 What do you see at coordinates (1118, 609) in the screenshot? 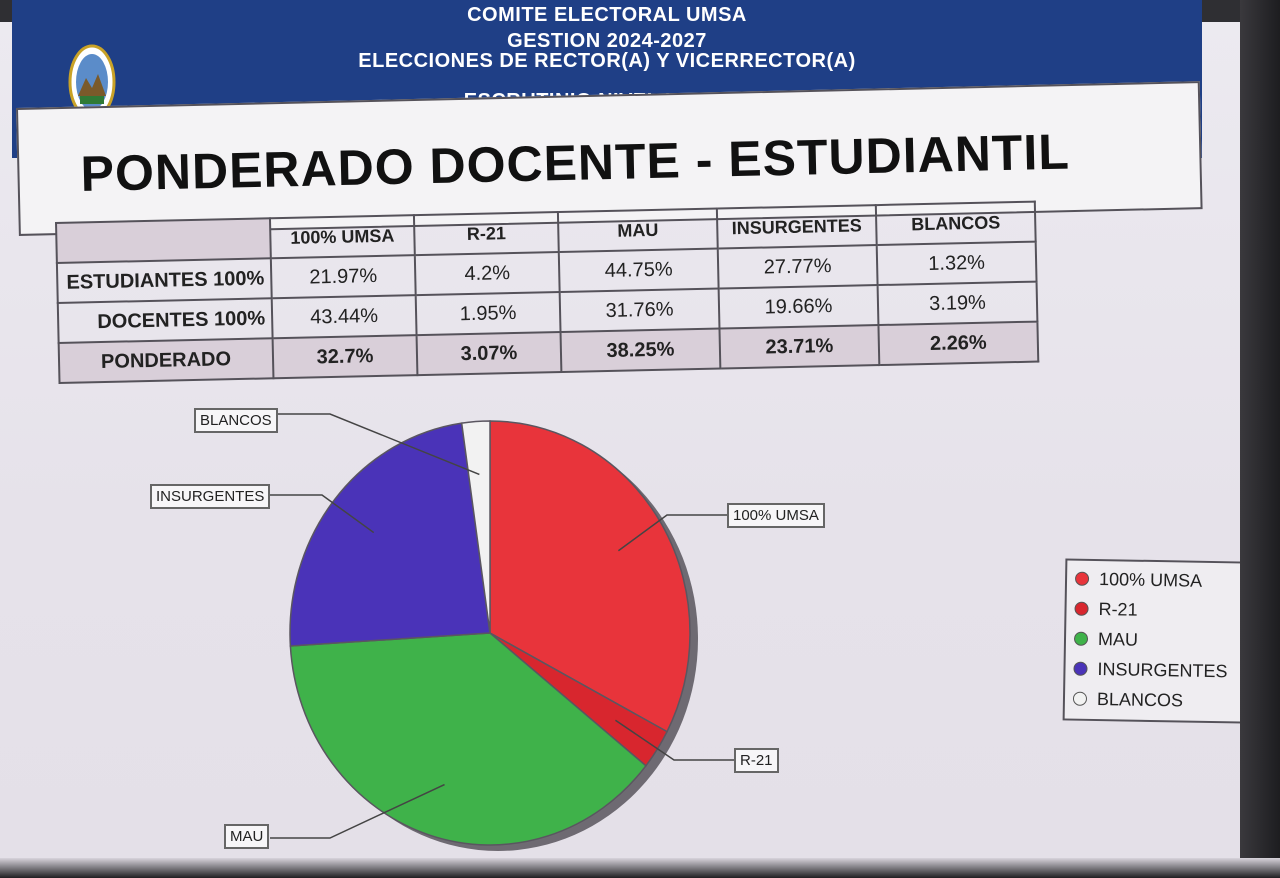
I see `legend-label: R-21` at bounding box center [1118, 609].